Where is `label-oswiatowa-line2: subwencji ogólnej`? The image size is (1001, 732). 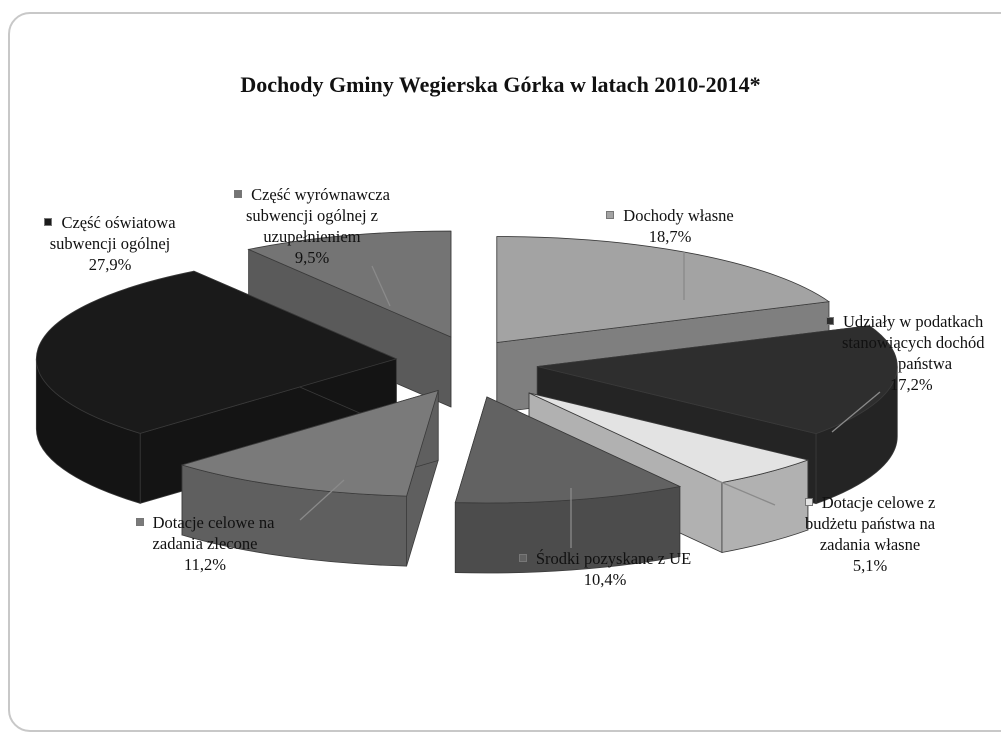 label-oswiatowa-line2: subwencji ogólnej is located at coordinates (110, 243).